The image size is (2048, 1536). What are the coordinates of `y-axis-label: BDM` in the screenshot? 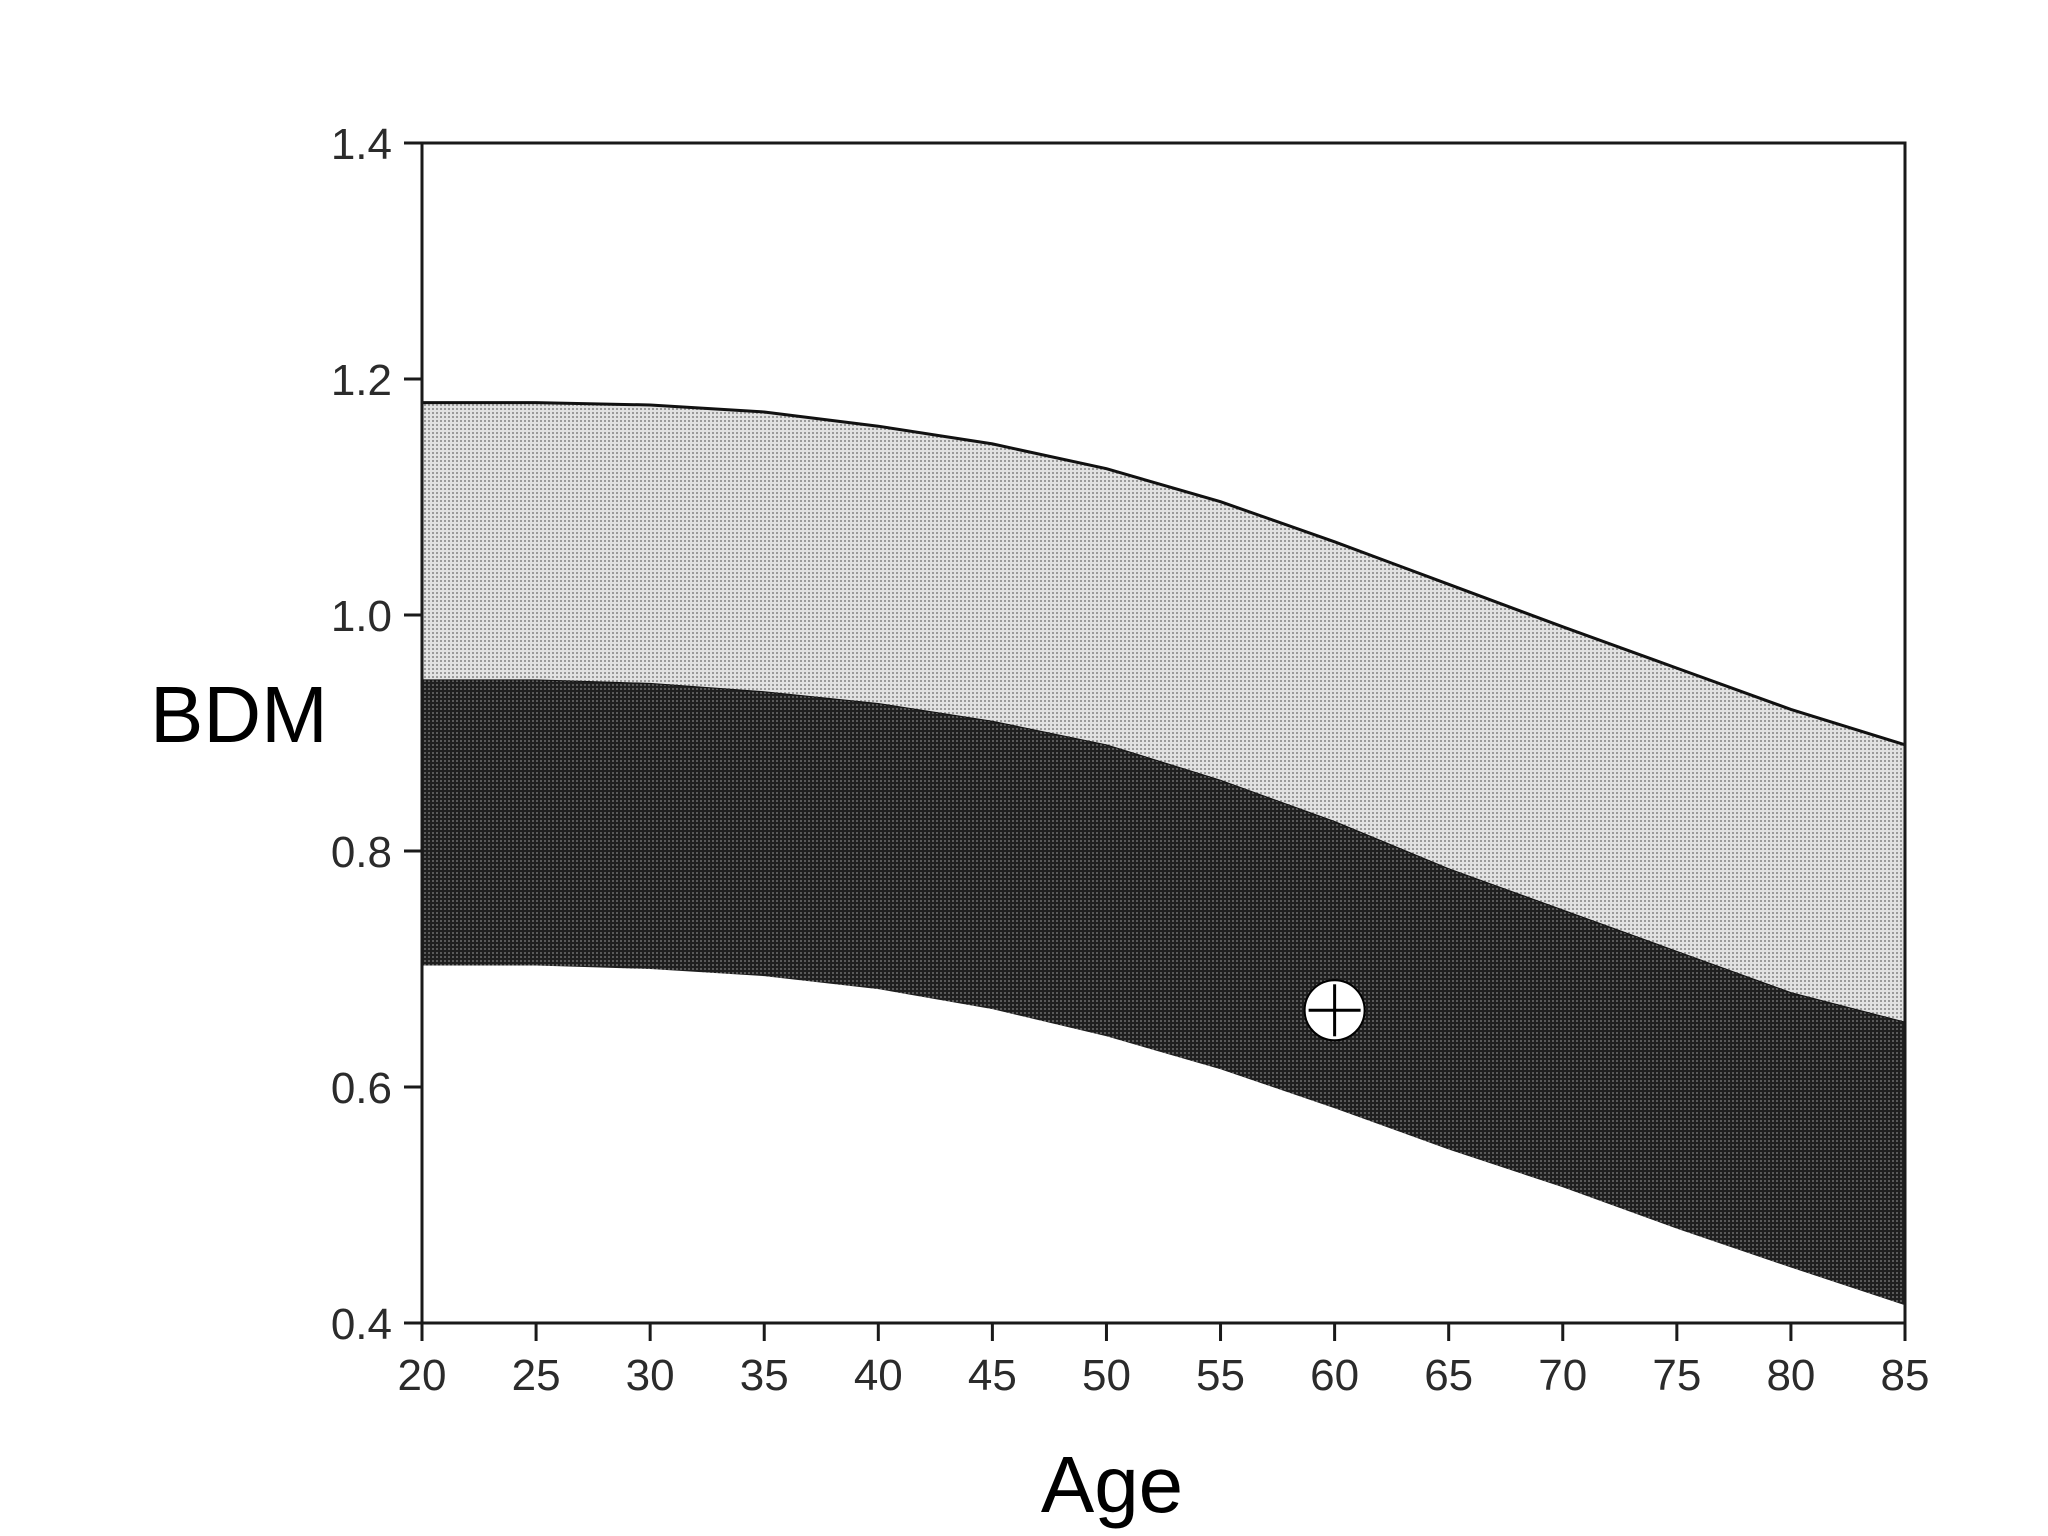 It's located at (239, 714).